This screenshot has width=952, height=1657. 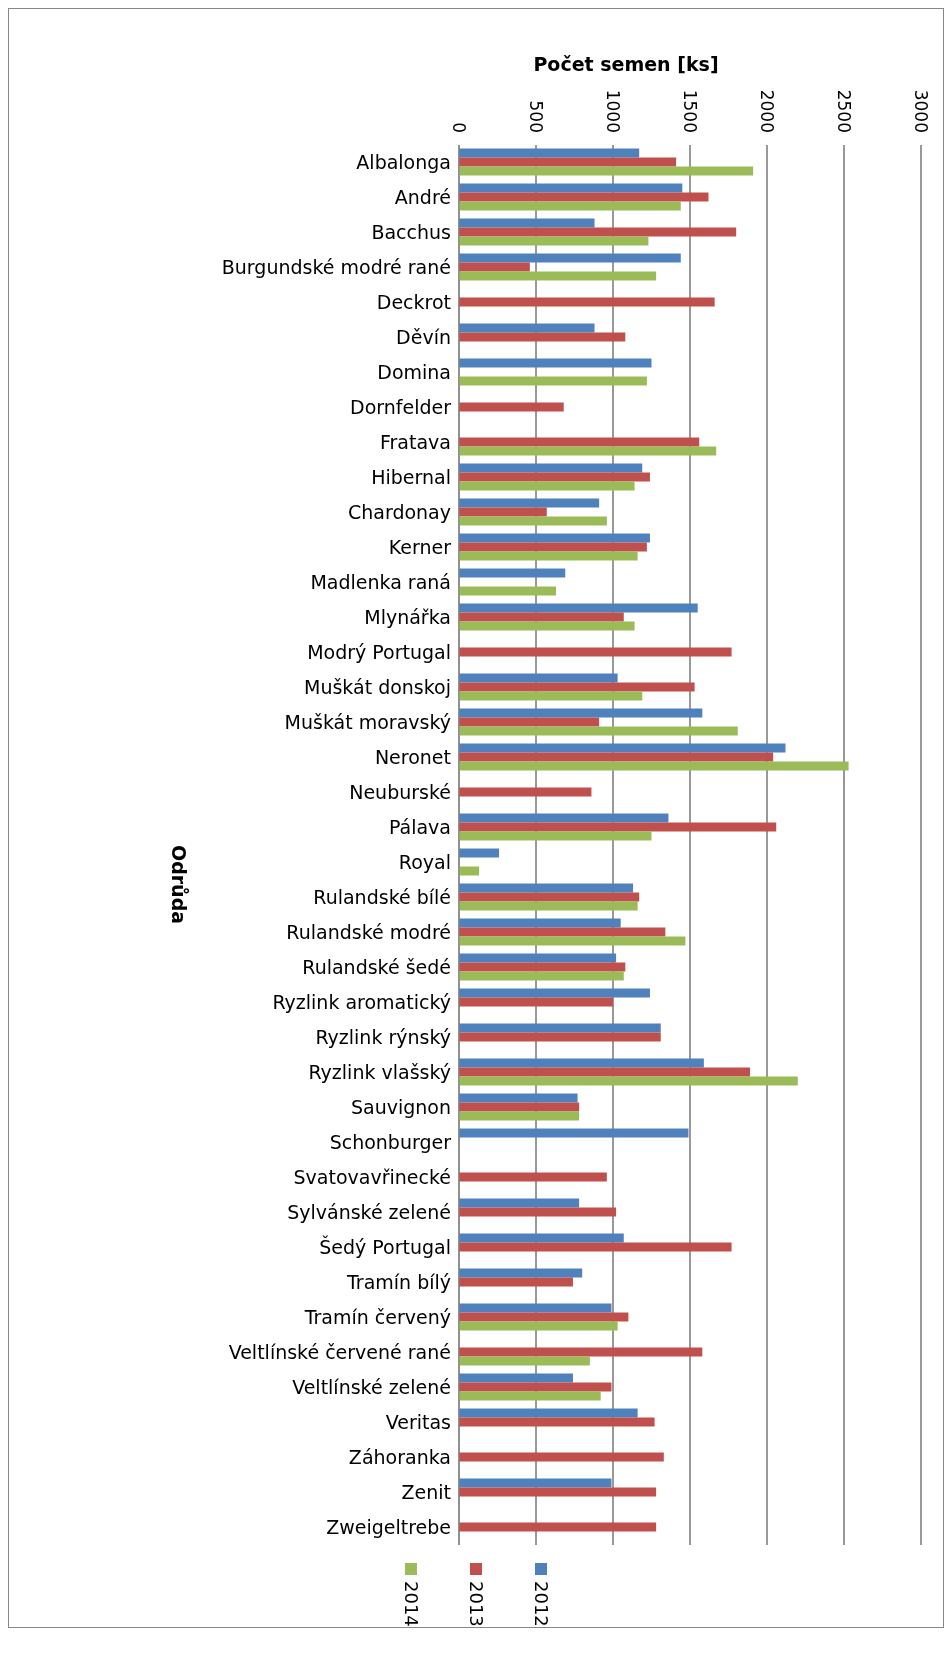 I want to click on y-tick-label: Rulandské šedé, so click(x=376, y=967).